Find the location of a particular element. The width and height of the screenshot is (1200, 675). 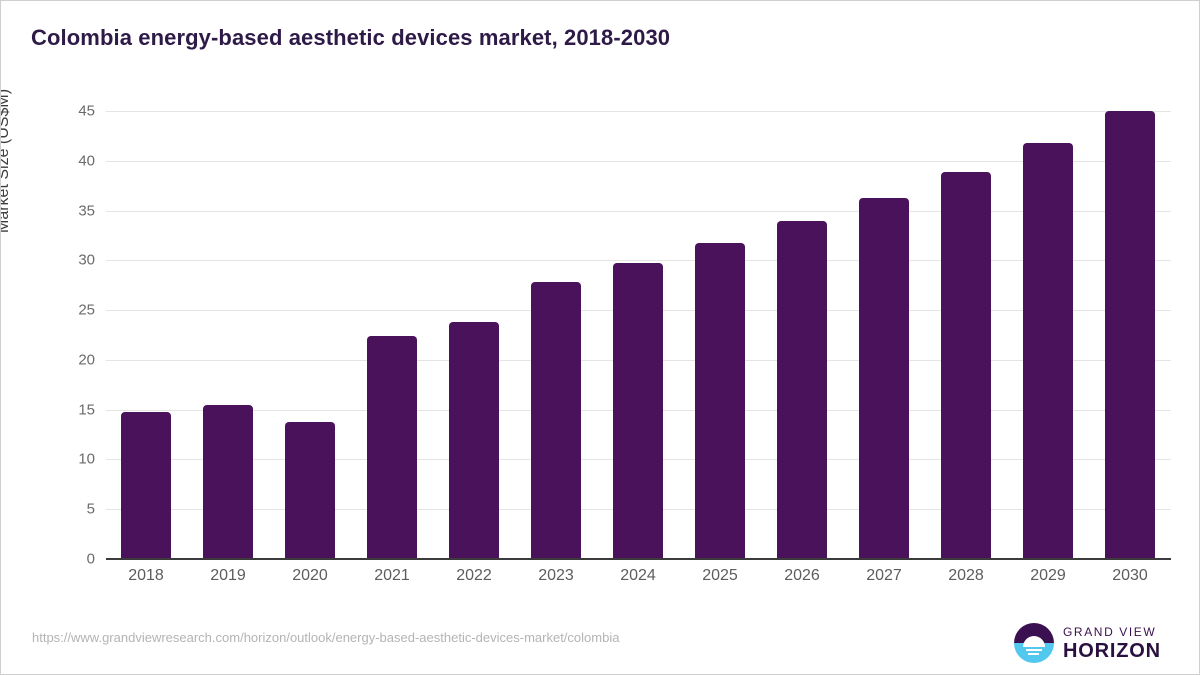

x-tick-label: 2023 is located at coordinates (556, 575).